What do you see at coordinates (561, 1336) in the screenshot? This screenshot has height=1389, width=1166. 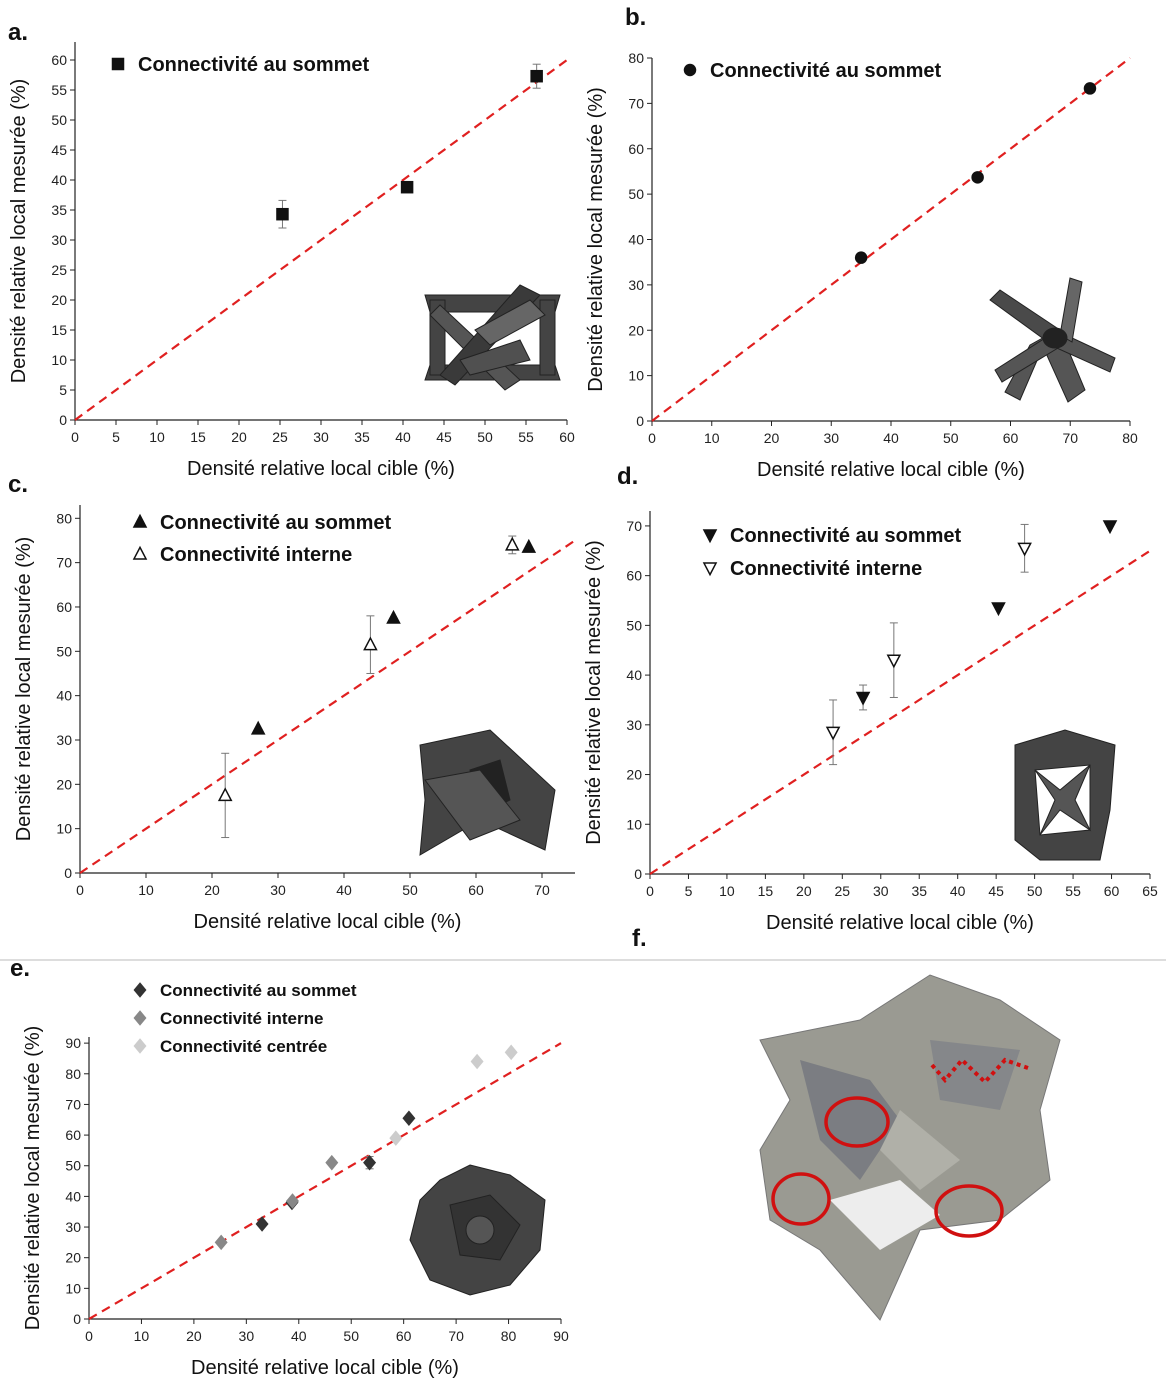 I see `x-tick-label: 90` at bounding box center [561, 1336].